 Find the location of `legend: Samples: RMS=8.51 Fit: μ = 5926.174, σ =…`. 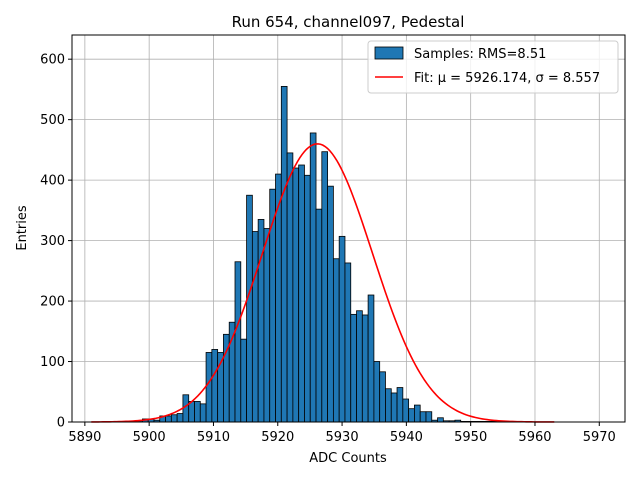

legend: Samples: RMS=8.51 Fit: μ = 5926.174, σ =… is located at coordinates (493, 67).